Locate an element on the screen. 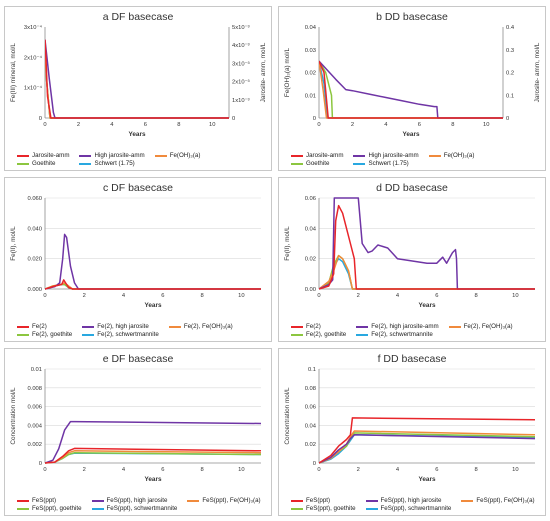 This screenshot has width=550, height=521. y-axis-label: Concentration mol/L is located at coordinates (13, 416).